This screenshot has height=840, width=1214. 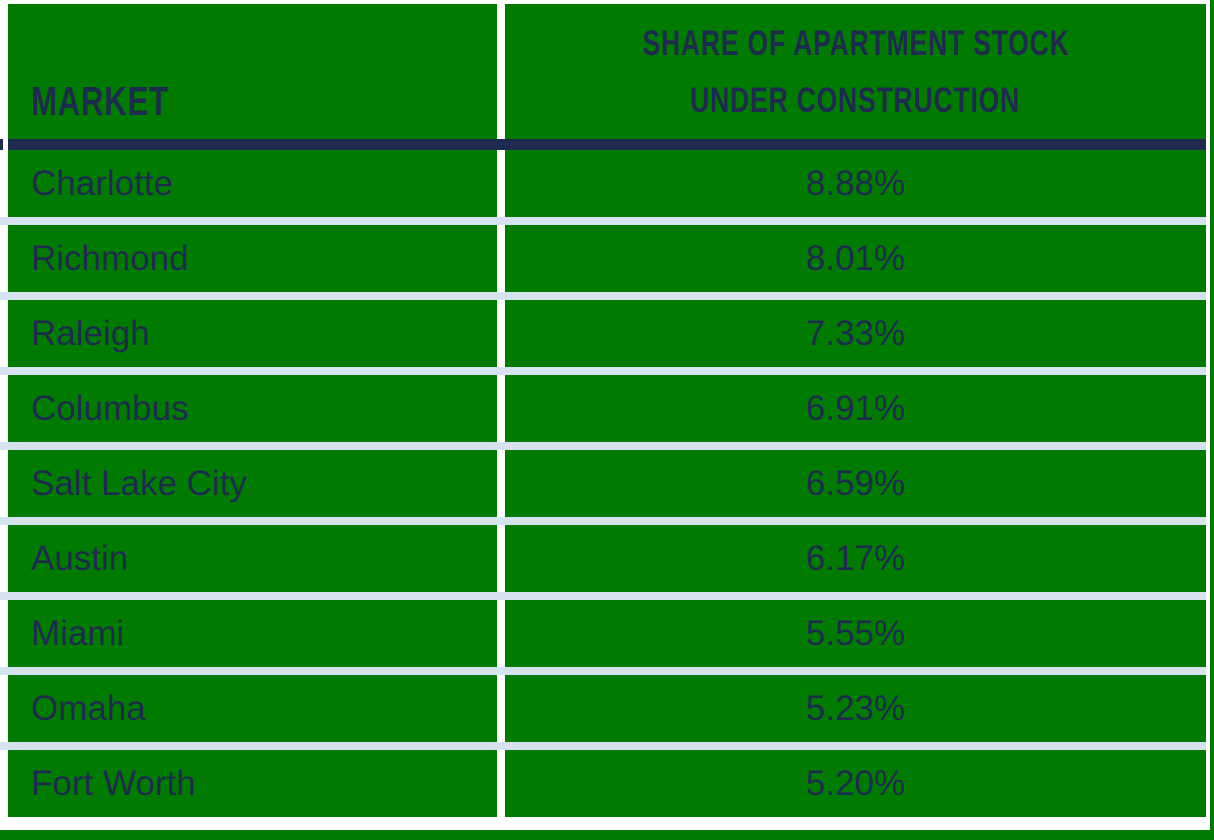 I want to click on table-row: Columbus 6.91%, so click(x=607, y=408).